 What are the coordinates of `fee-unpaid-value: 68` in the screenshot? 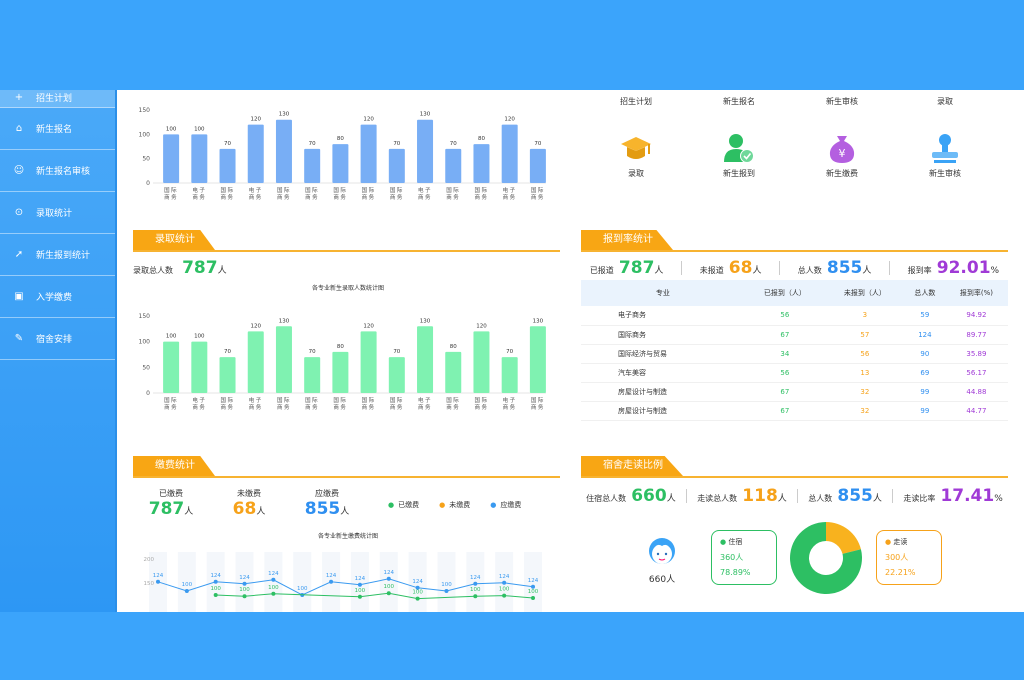 It's located at (244, 509).